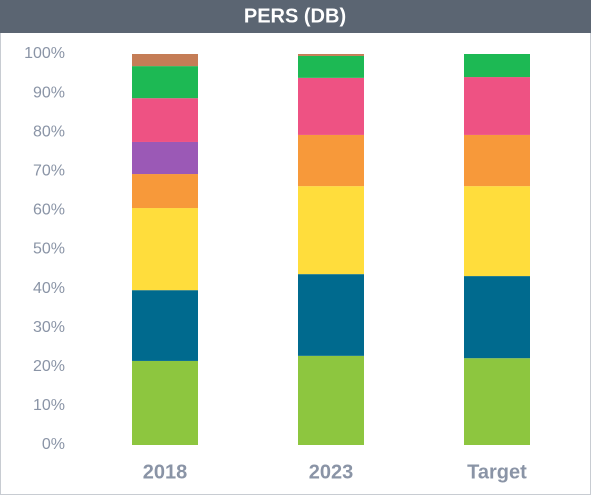  What do you see at coordinates (49, 210) in the screenshot?
I see `y-tick-label: 60%` at bounding box center [49, 210].